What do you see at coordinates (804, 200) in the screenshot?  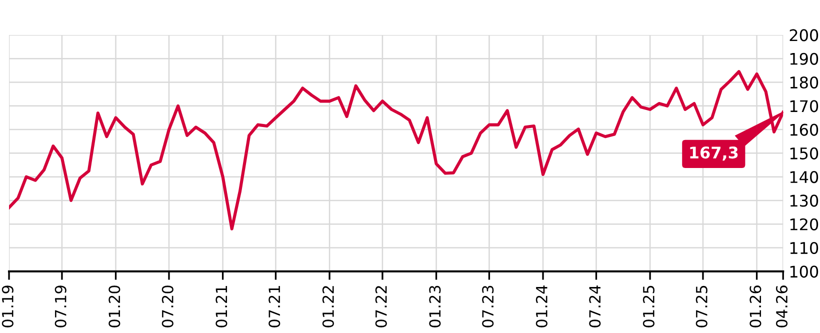 I see `y-tick-label: 130` at bounding box center [804, 200].